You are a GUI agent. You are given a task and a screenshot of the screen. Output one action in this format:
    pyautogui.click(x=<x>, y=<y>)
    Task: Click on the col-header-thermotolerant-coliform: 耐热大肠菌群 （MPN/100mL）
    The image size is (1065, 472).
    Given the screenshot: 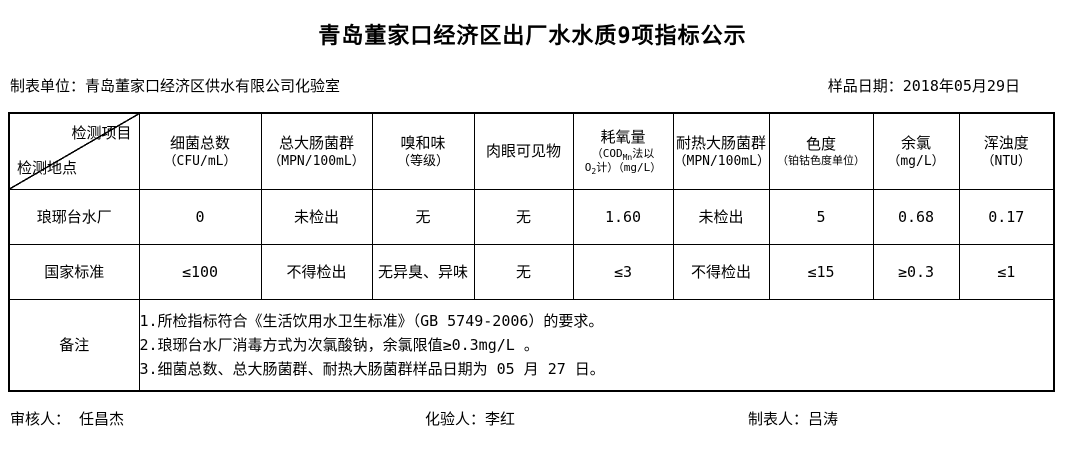 What is the action you would take?
    pyautogui.click(x=721, y=151)
    